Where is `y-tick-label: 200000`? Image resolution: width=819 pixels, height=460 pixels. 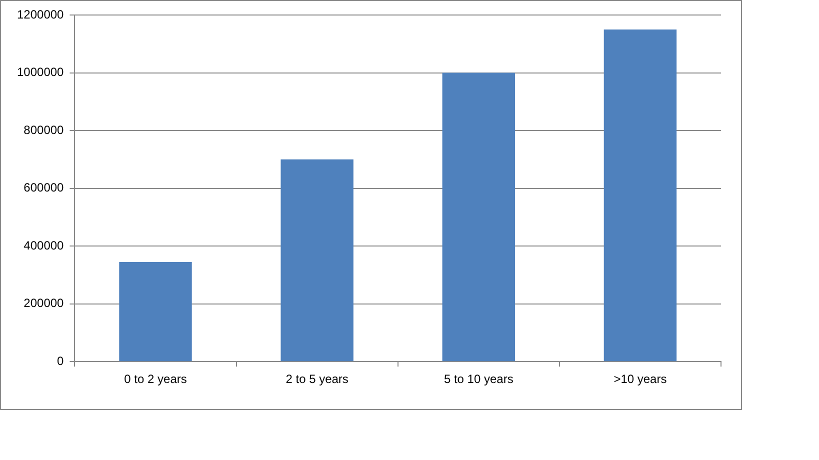
y-tick-label: 200000 is located at coordinates (44, 303).